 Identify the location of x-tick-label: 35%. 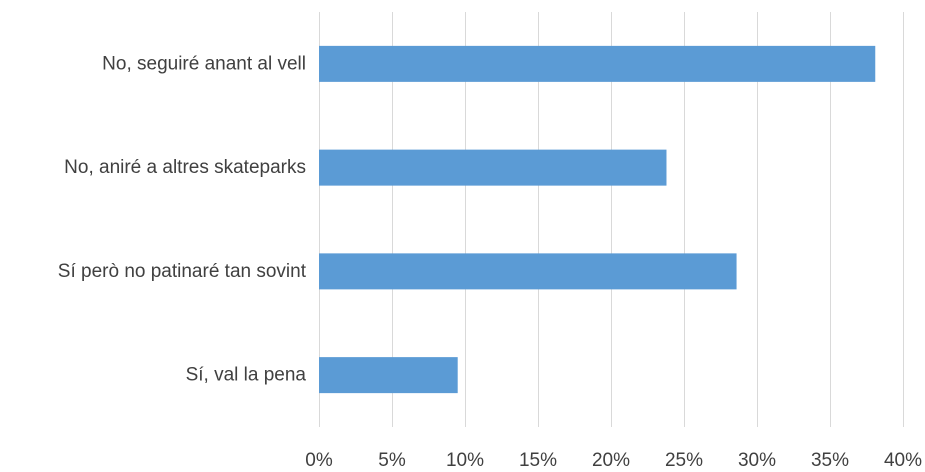
(830, 460).